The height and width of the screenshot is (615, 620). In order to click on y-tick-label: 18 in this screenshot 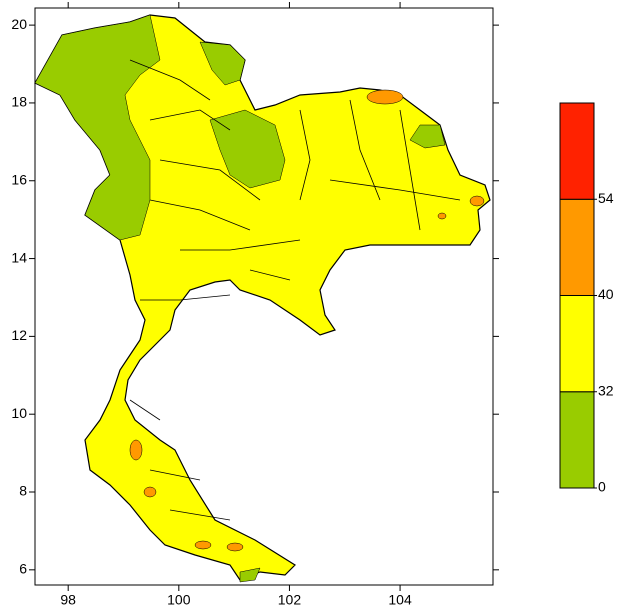, I will do `click(19, 102)`.